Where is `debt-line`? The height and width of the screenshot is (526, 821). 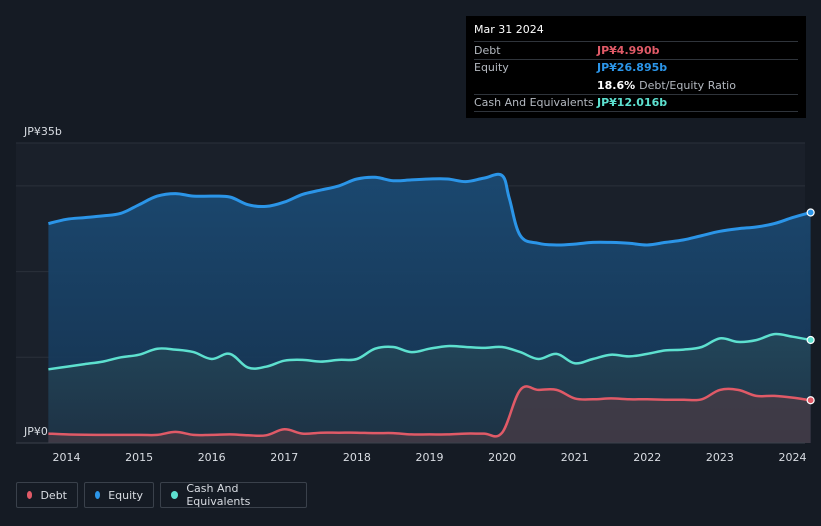
debt-line is located at coordinates (429, 411).